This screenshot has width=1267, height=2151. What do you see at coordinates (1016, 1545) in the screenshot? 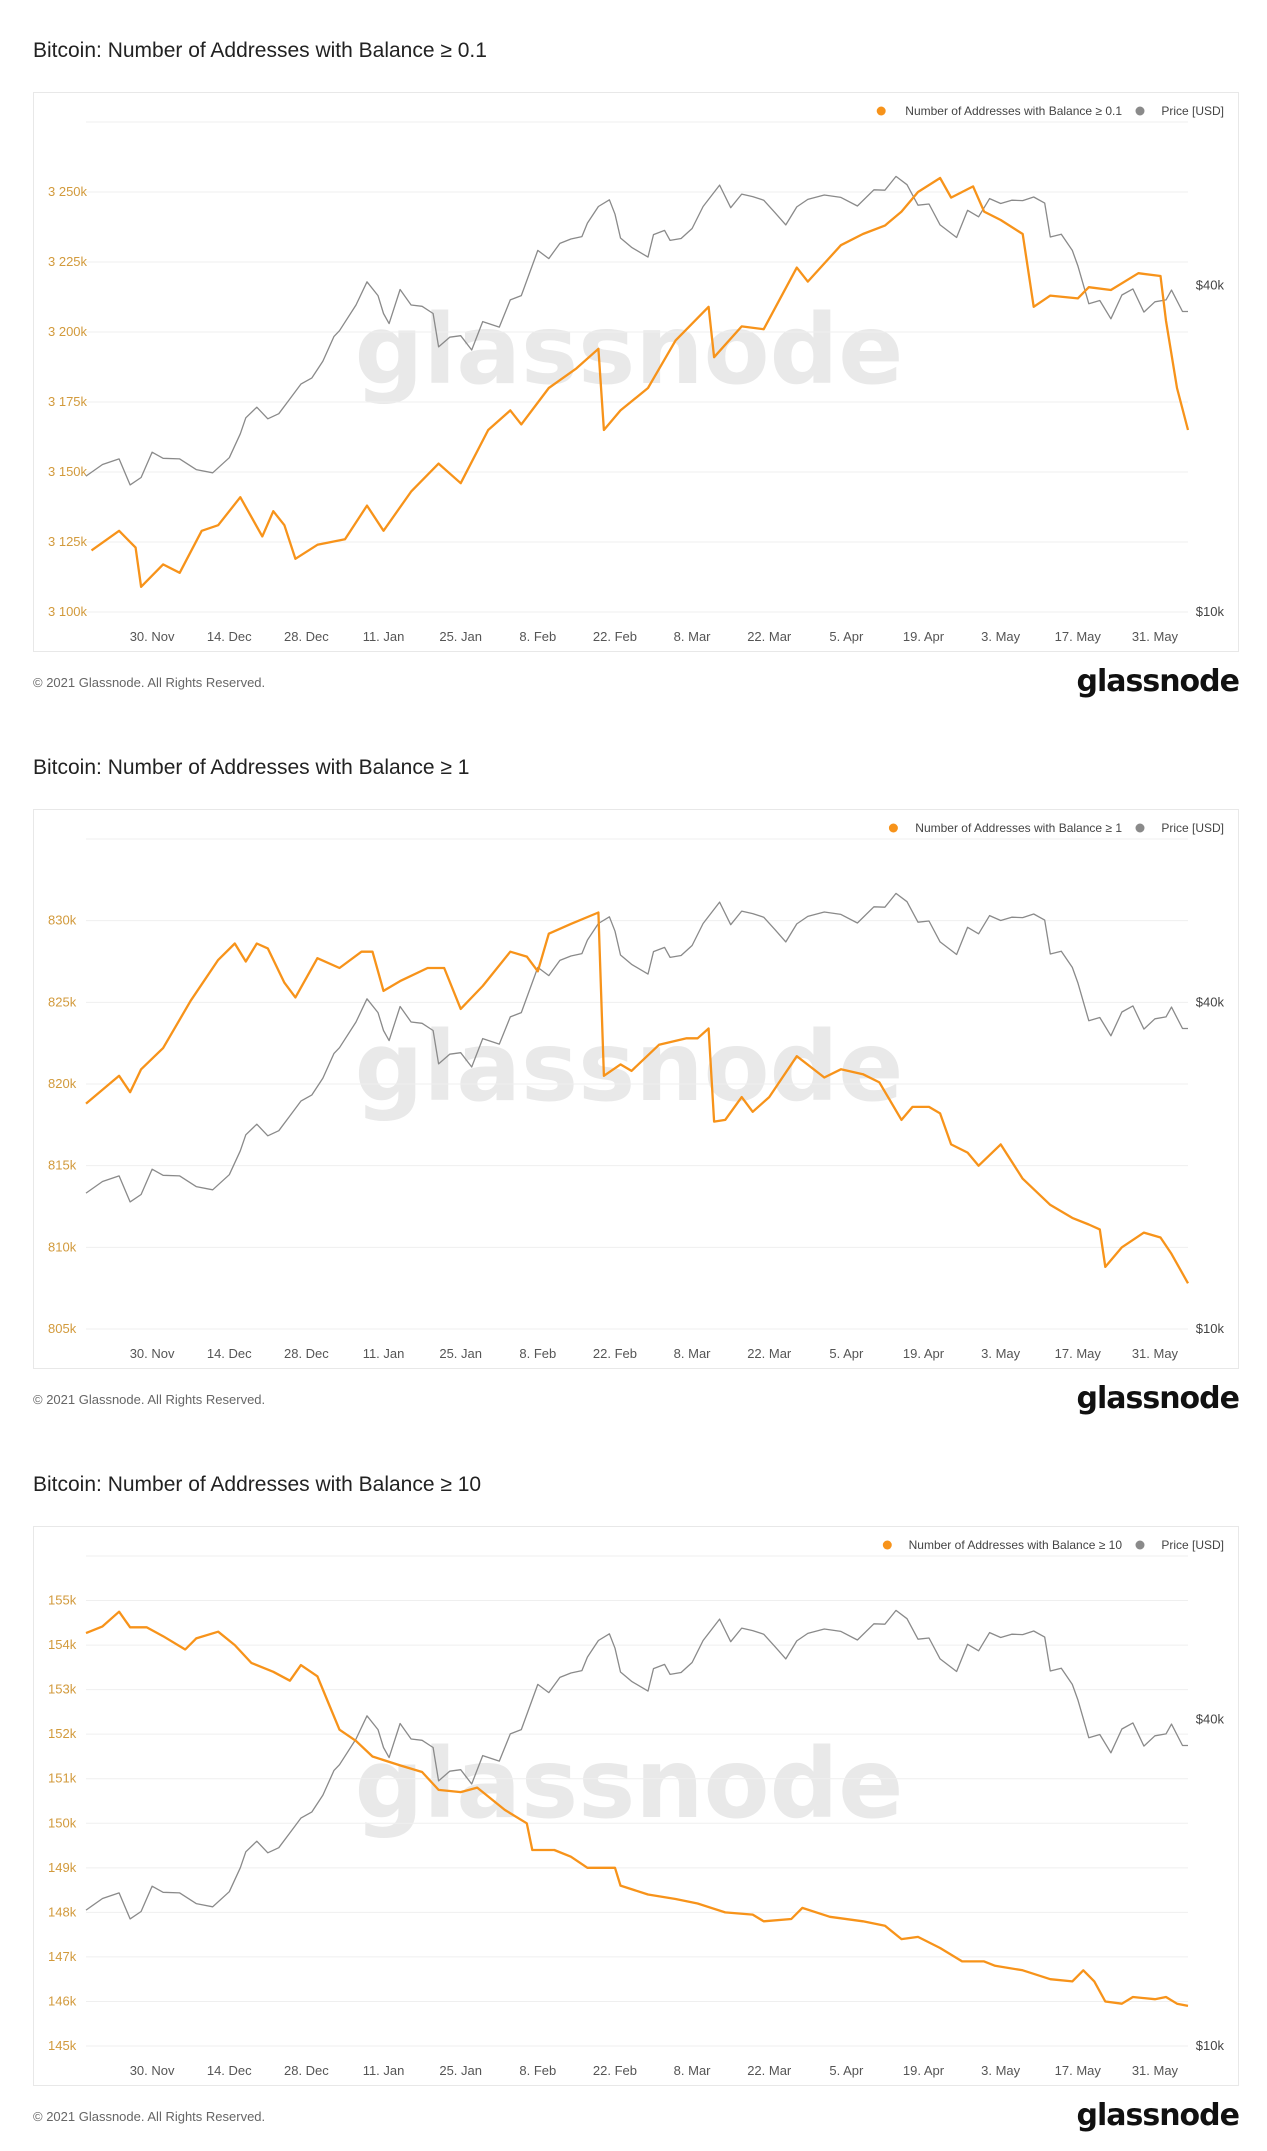
I see `legend-series-label: Number of Addresses with Balance ≥ 10` at bounding box center [1016, 1545].